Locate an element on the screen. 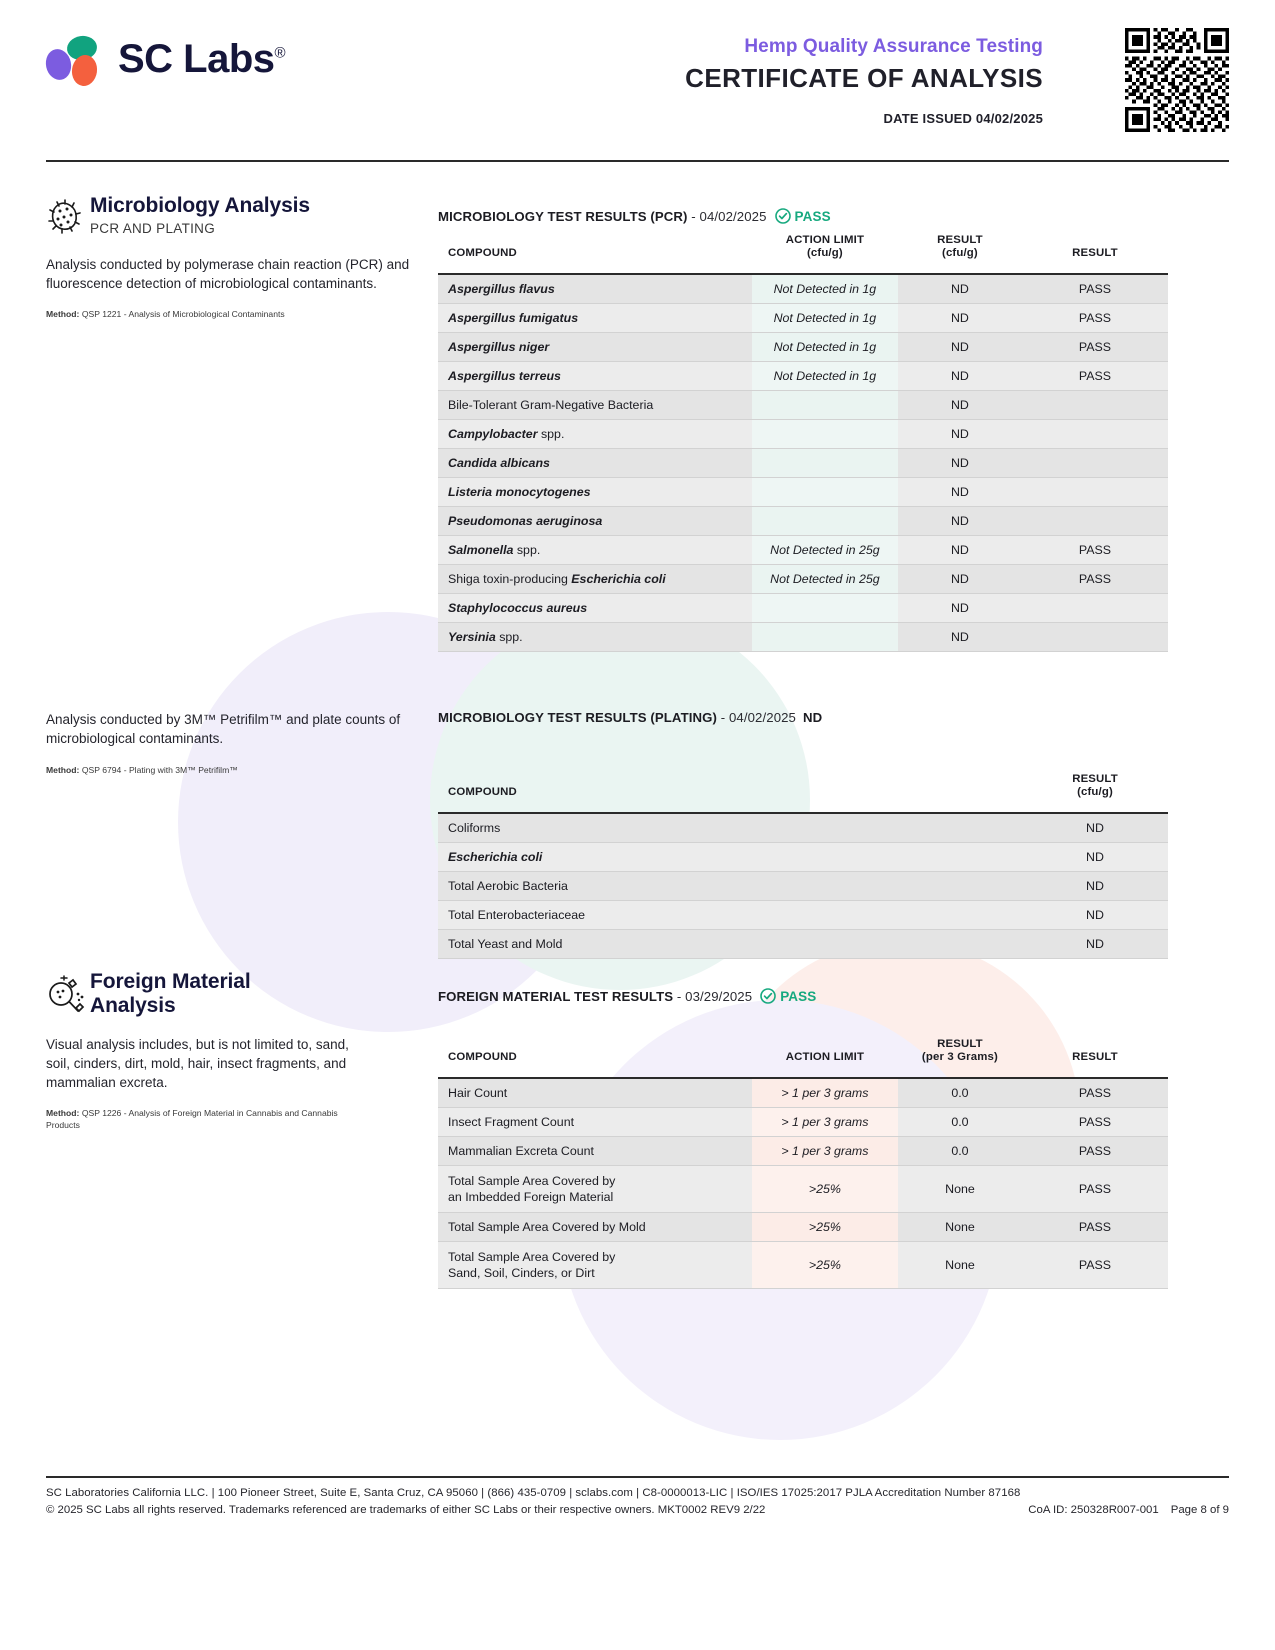 This screenshot has height=1650, width=1275. compound-name: Shiga toxin-producing is located at coordinates (510, 578).